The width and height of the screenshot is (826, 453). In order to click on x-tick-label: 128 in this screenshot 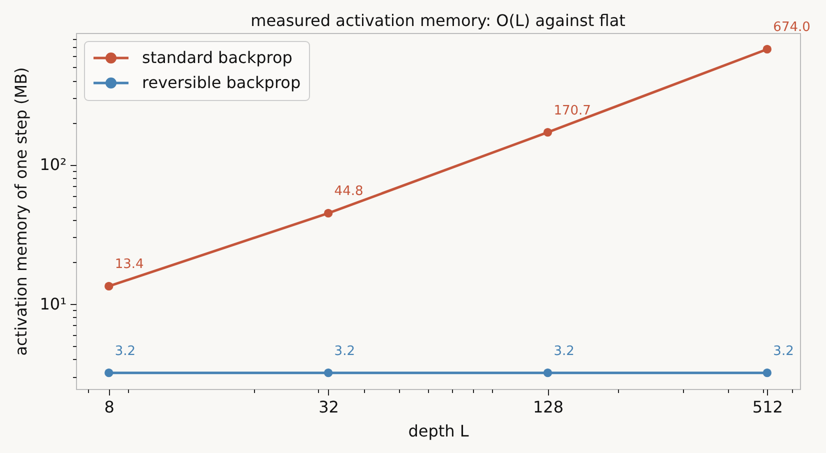, I will do `click(548, 407)`.